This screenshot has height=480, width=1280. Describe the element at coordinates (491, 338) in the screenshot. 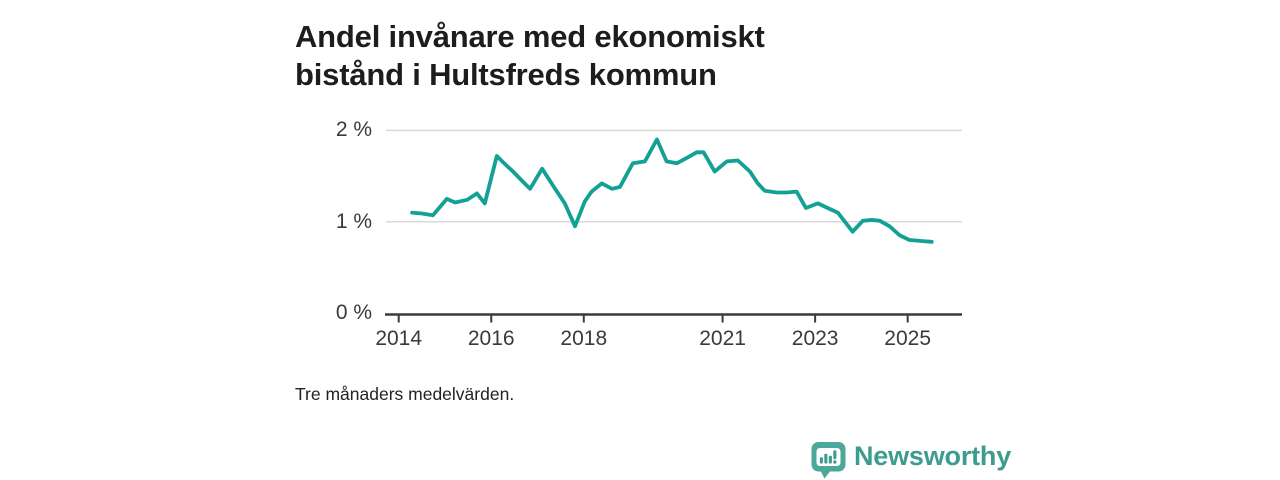

I see `x-axis-label: 2016` at that location.